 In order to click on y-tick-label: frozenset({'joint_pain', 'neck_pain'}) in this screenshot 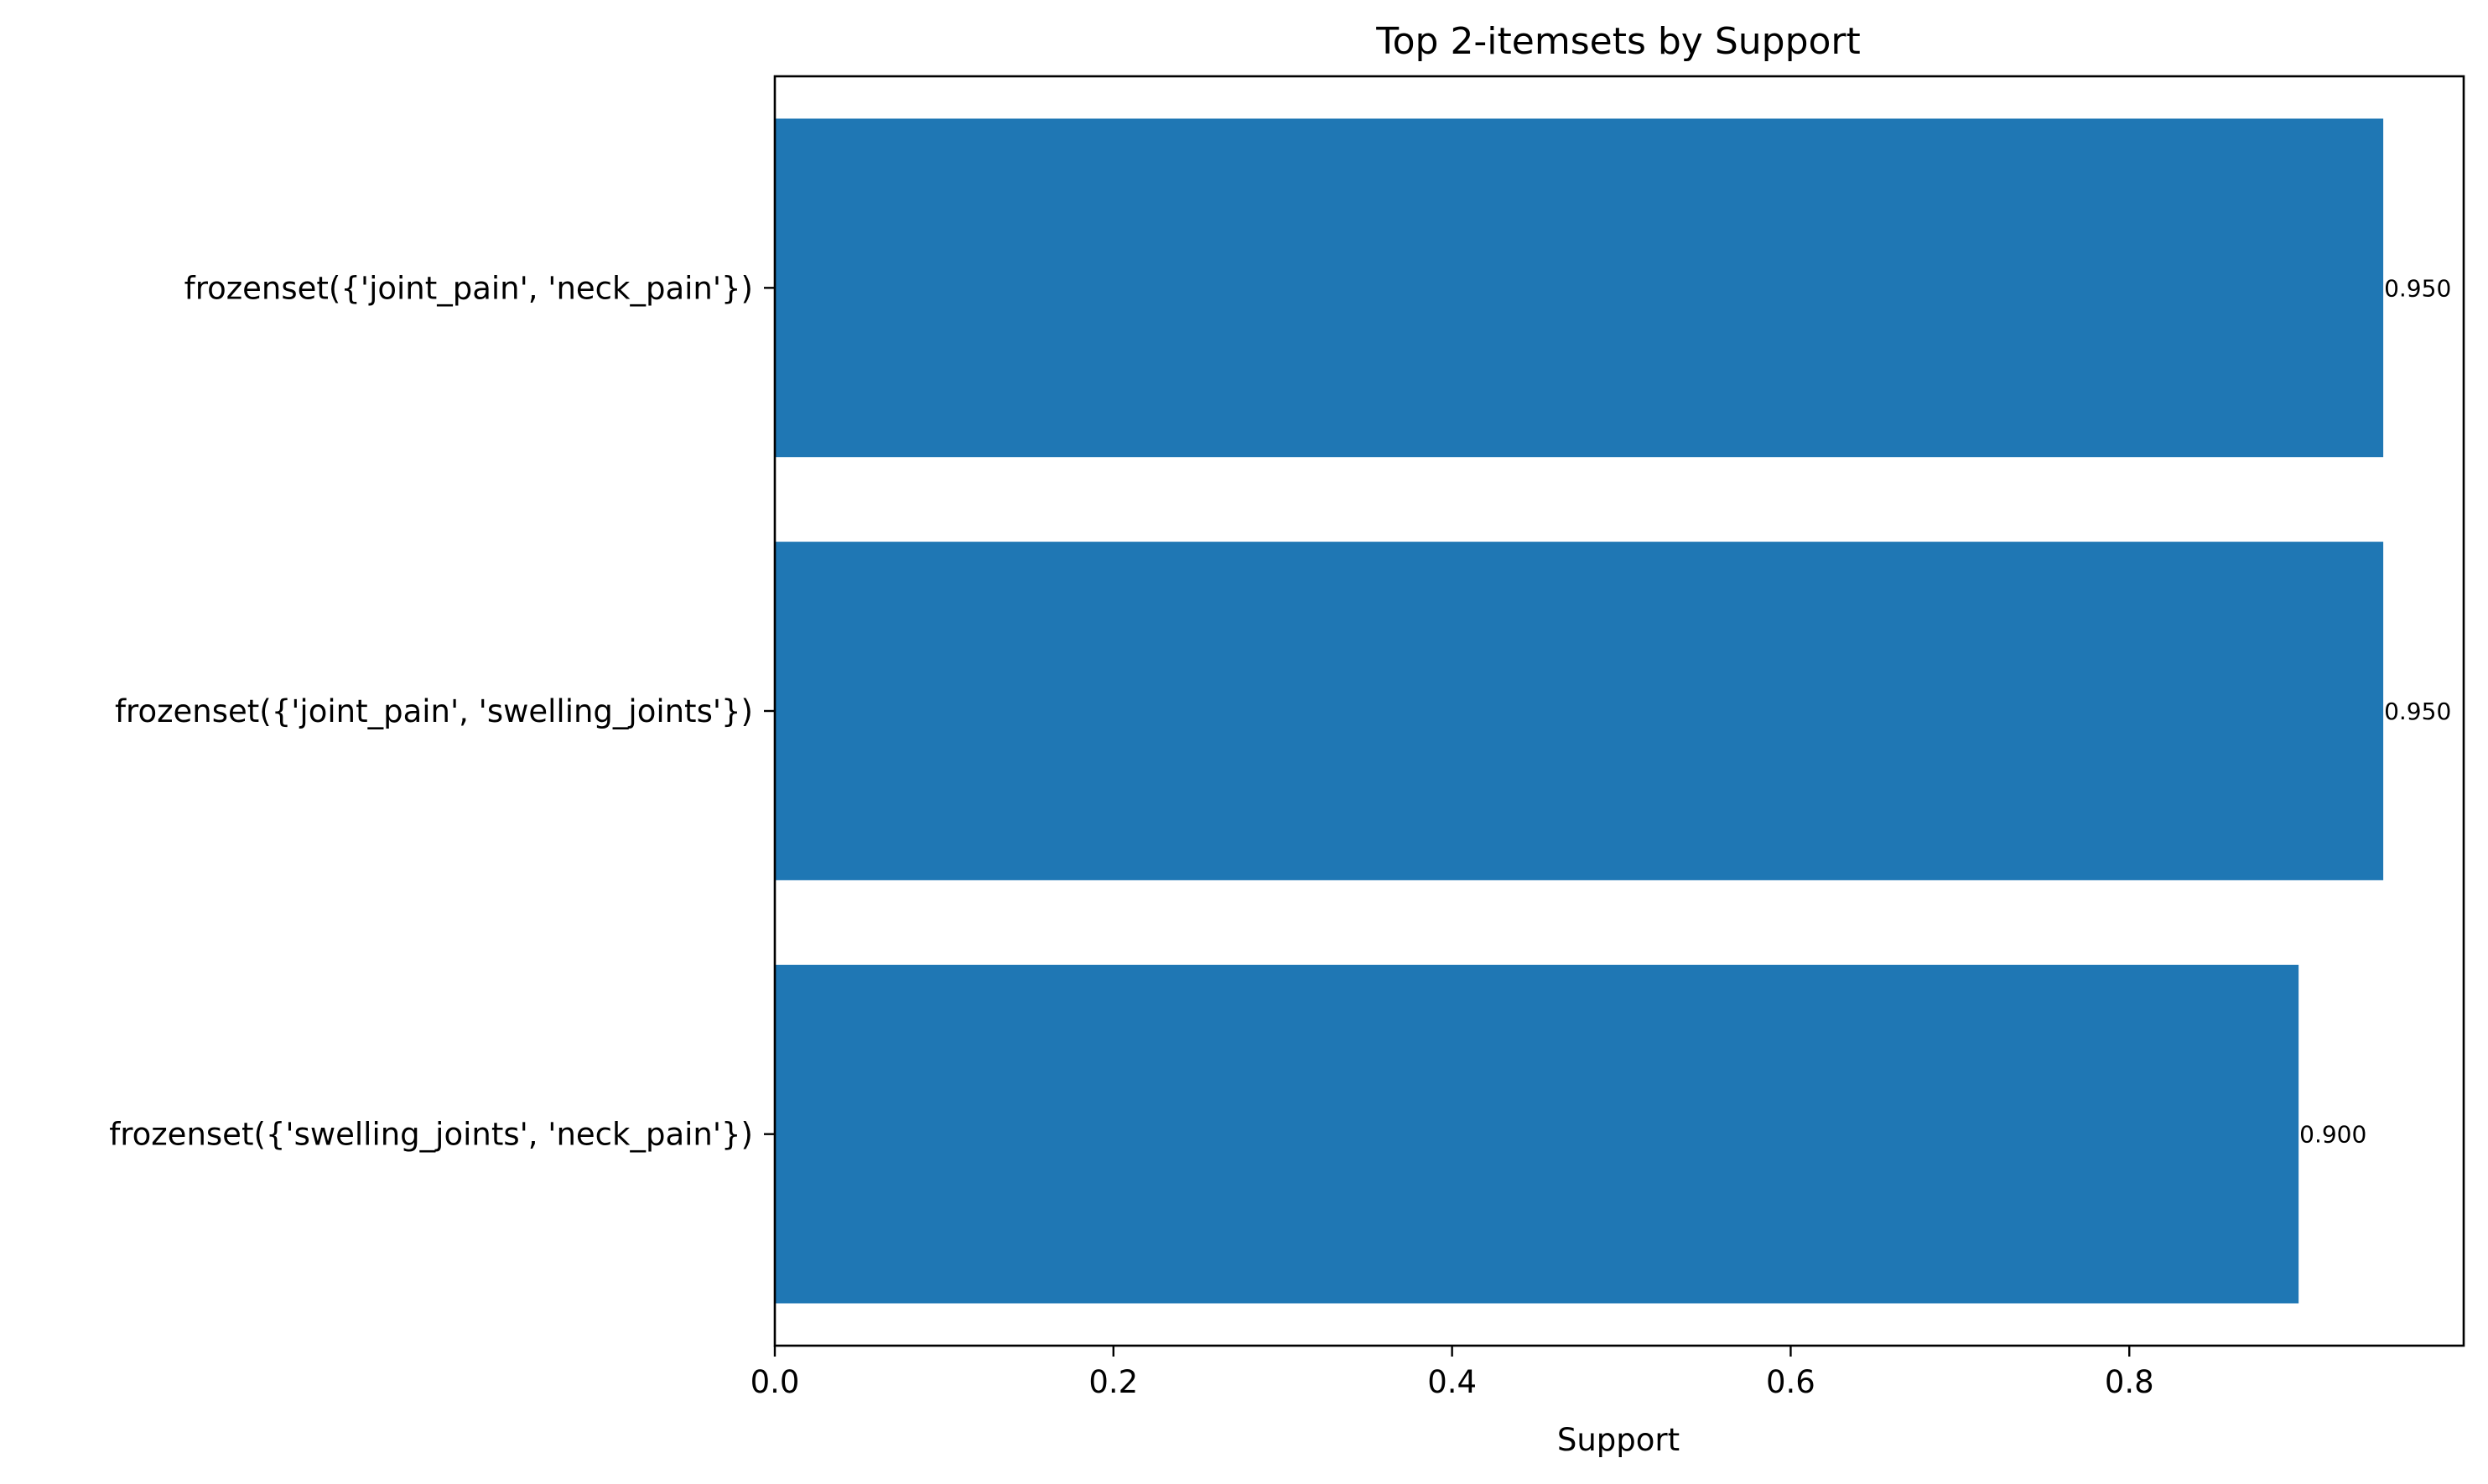, I will do `click(469, 288)`.